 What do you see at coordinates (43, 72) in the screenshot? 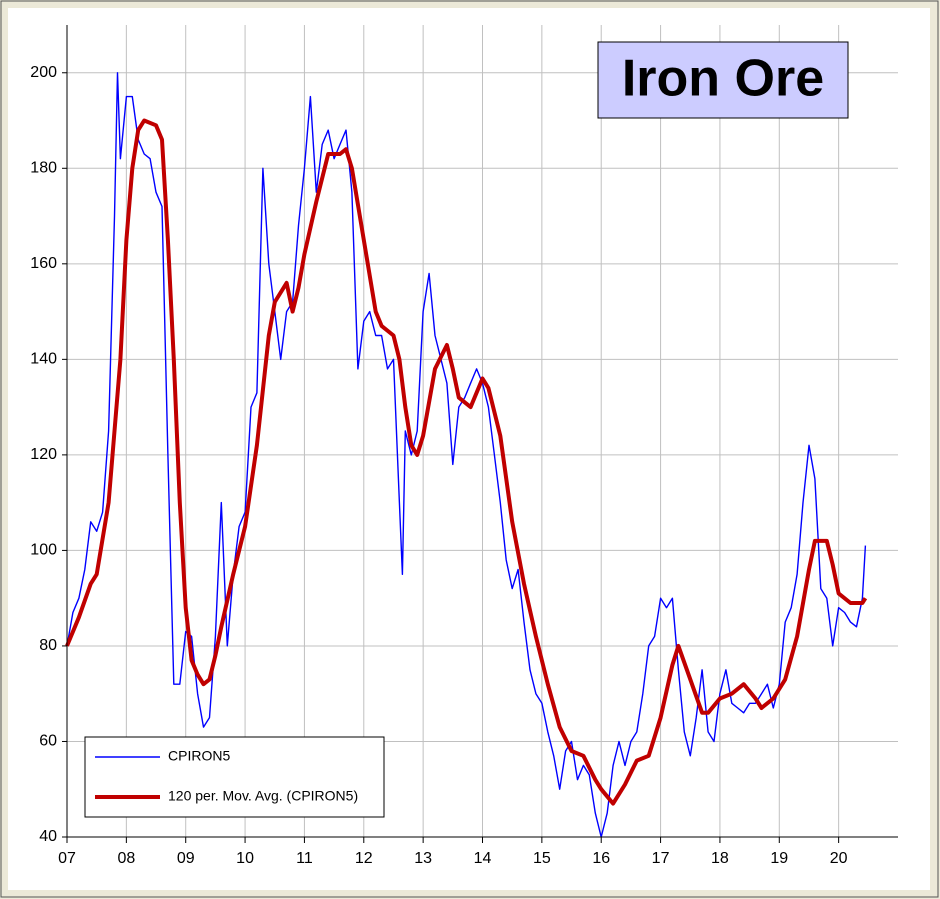
I see `y-tick-label: 200` at bounding box center [43, 72].